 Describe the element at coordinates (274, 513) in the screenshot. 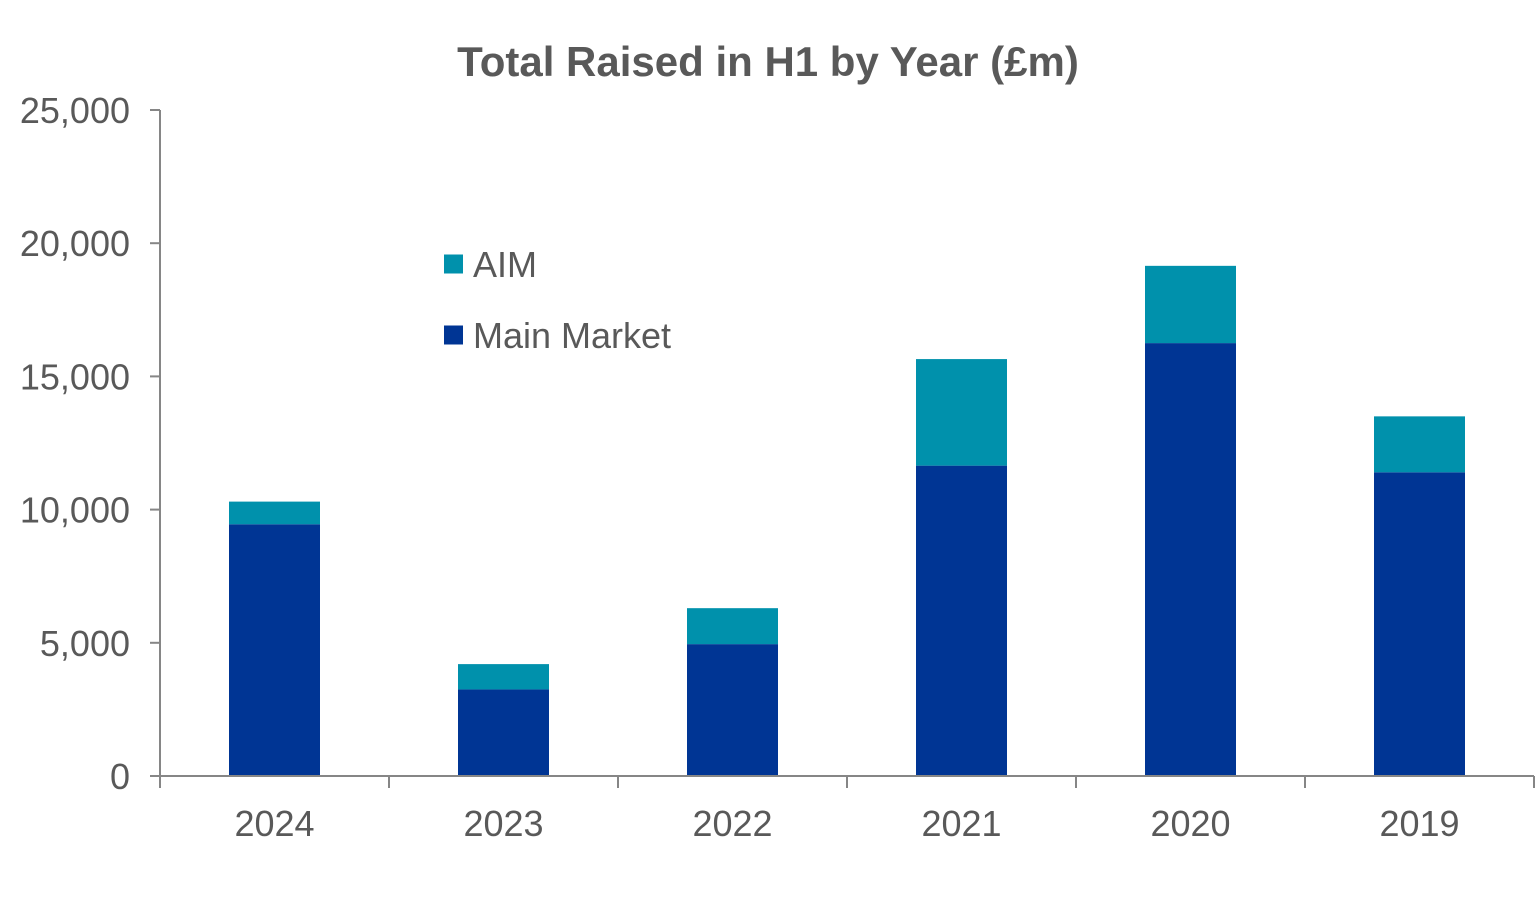

I see `bar-aim-2024` at that location.